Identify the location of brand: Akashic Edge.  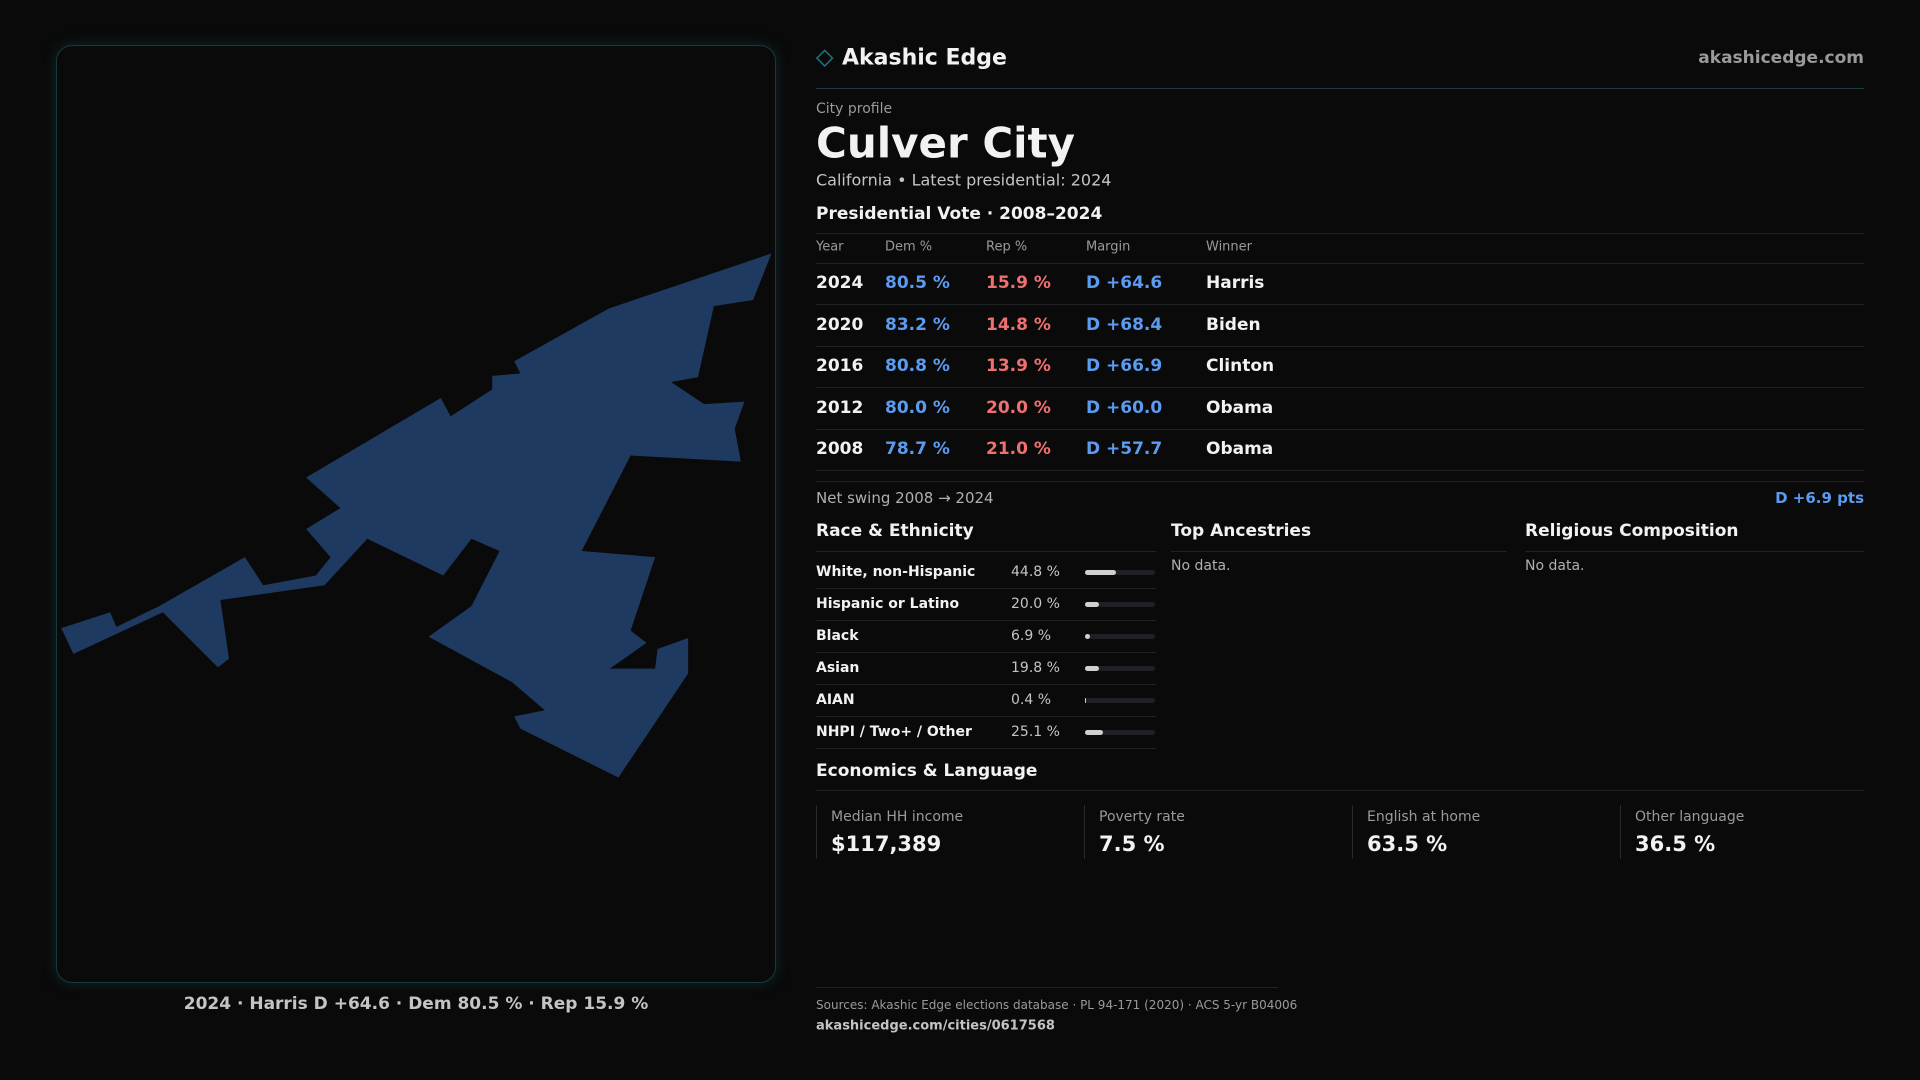
(924, 58).